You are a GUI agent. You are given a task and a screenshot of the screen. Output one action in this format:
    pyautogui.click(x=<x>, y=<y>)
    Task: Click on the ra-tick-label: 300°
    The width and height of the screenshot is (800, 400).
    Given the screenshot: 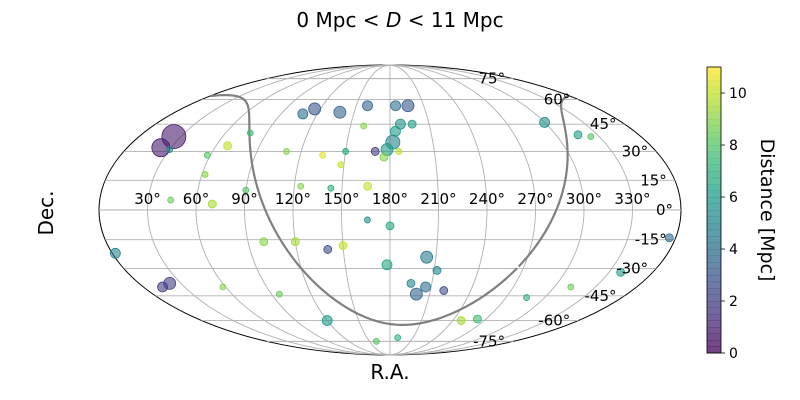 What is the action you would take?
    pyautogui.click(x=584, y=199)
    